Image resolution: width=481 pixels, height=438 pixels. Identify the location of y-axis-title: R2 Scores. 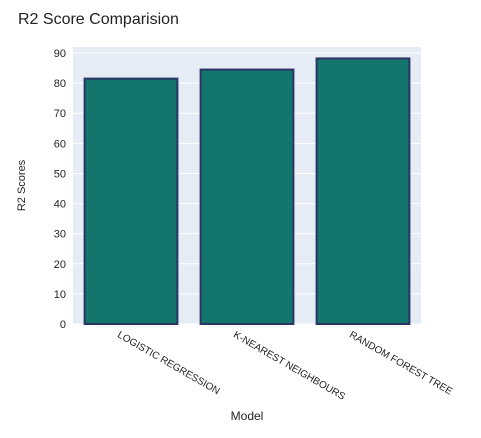
(22, 185).